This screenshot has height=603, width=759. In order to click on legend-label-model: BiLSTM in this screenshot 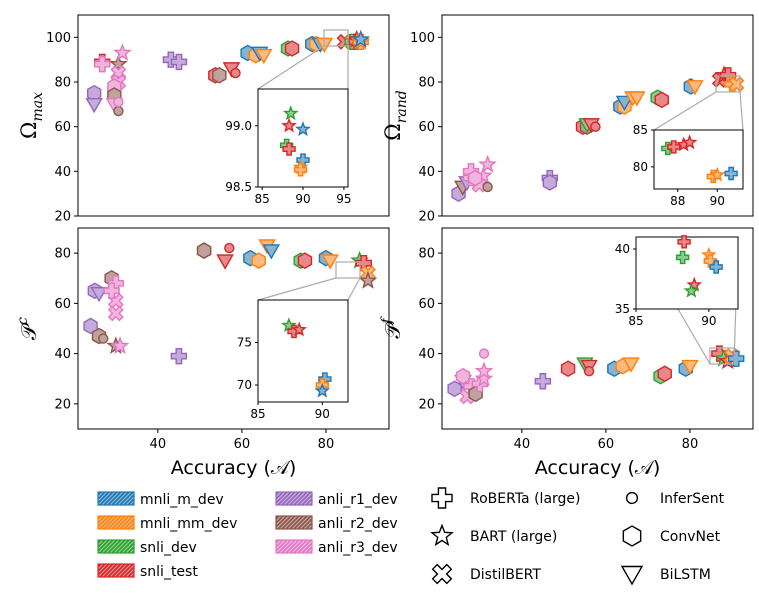, I will do `click(685, 575)`.